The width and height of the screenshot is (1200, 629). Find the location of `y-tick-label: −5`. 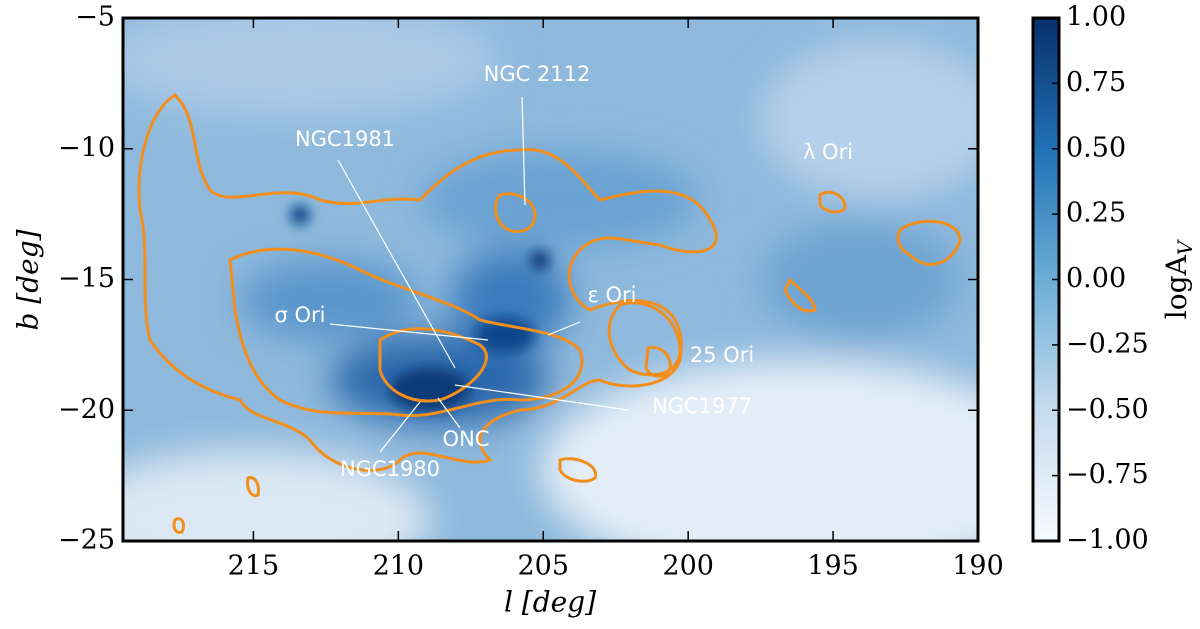

y-tick-label: −5 is located at coordinates (95, 17).